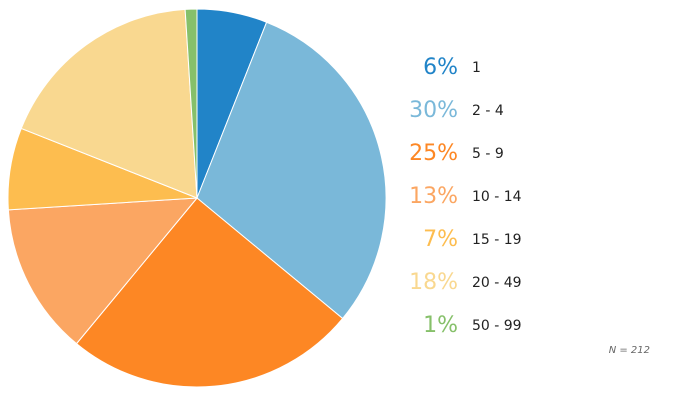 The height and width of the screenshot is (407, 675). Describe the element at coordinates (497, 325) in the screenshot. I see `legend-label: 50 - 99` at that location.